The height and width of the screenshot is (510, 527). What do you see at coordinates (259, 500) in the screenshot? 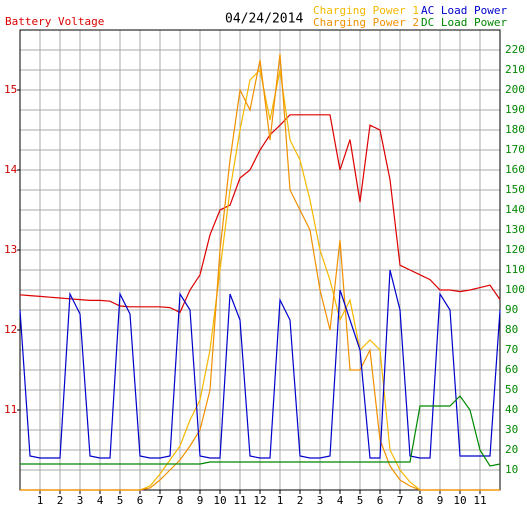
I see `x-tick-label: 12` at bounding box center [259, 500].